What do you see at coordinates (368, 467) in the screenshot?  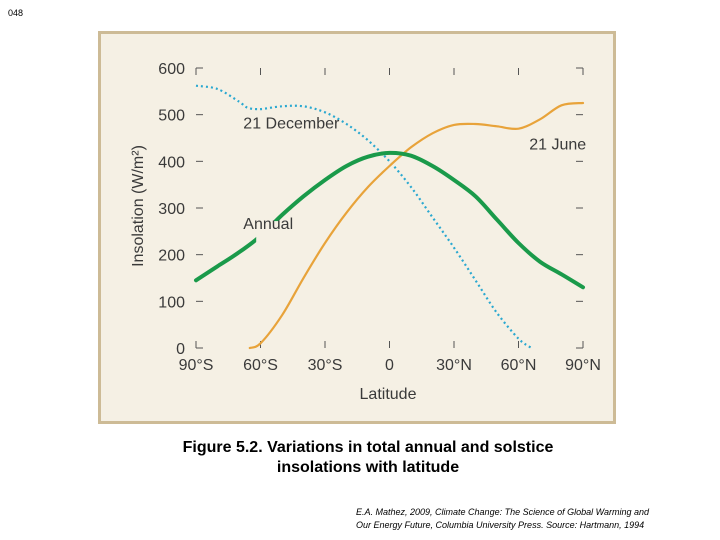 I see `caption-line-2: insolations with latitude` at bounding box center [368, 467].